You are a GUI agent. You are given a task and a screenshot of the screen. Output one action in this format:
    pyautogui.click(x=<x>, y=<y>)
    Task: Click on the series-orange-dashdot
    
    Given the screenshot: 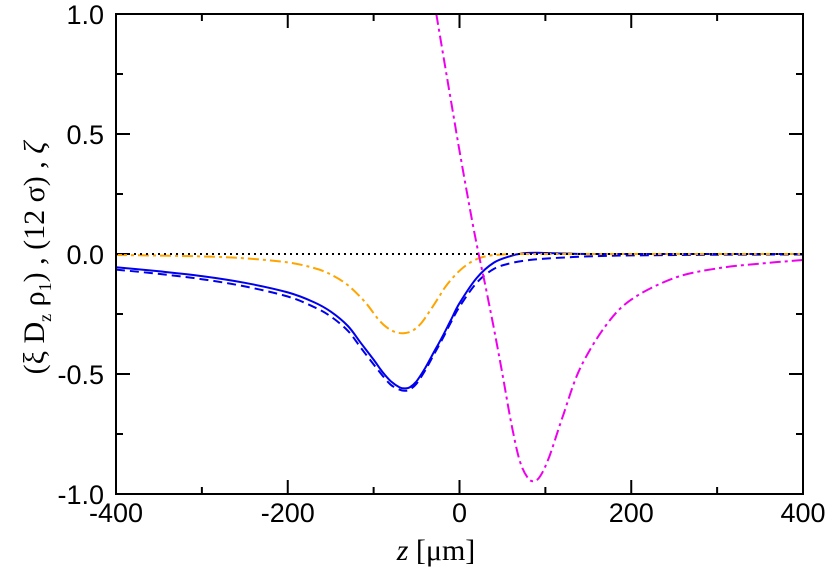 What is the action you would take?
    pyautogui.click(x=459, y=293)
    